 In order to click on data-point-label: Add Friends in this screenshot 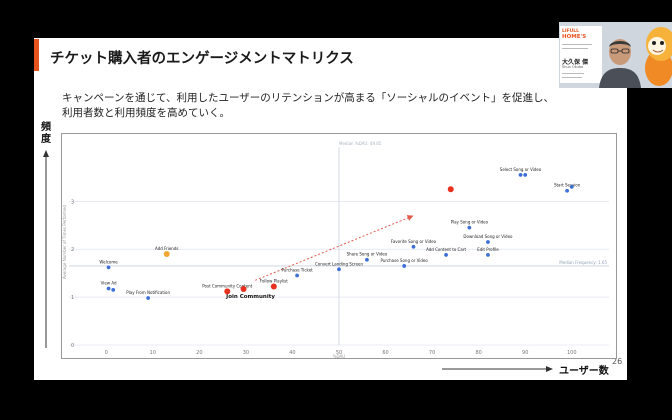, I will do `click(166, 248)`.